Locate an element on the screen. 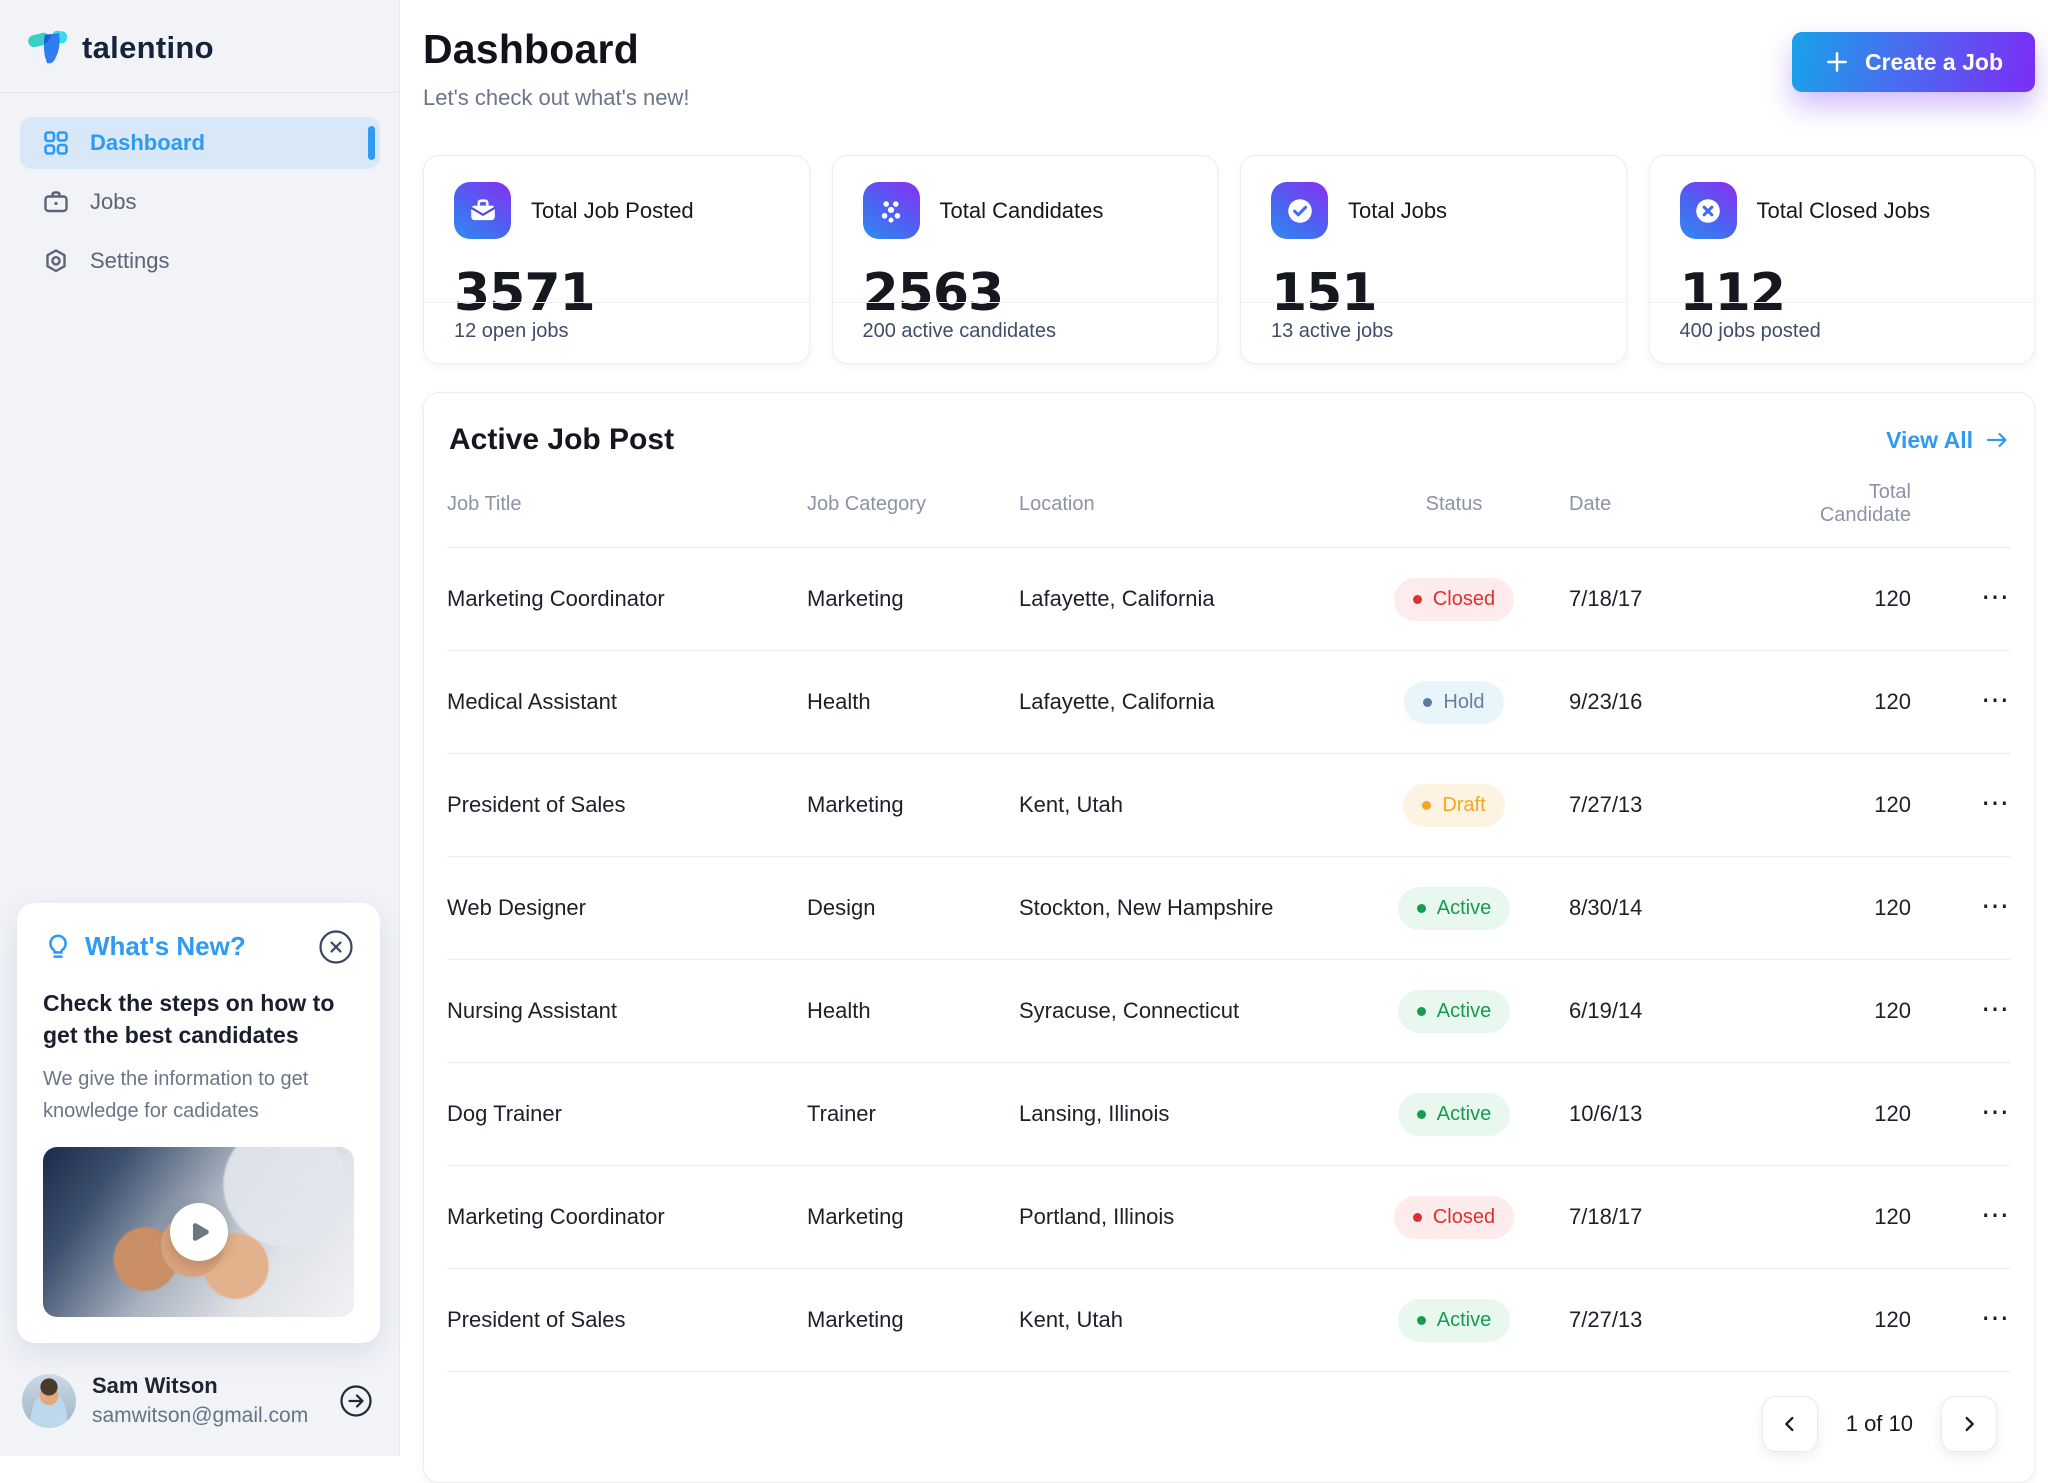 Image resolution: width=2048 pixels, height=1483 pixels. whats-new-video-thumbnail is located at coordinates (198, 1232).